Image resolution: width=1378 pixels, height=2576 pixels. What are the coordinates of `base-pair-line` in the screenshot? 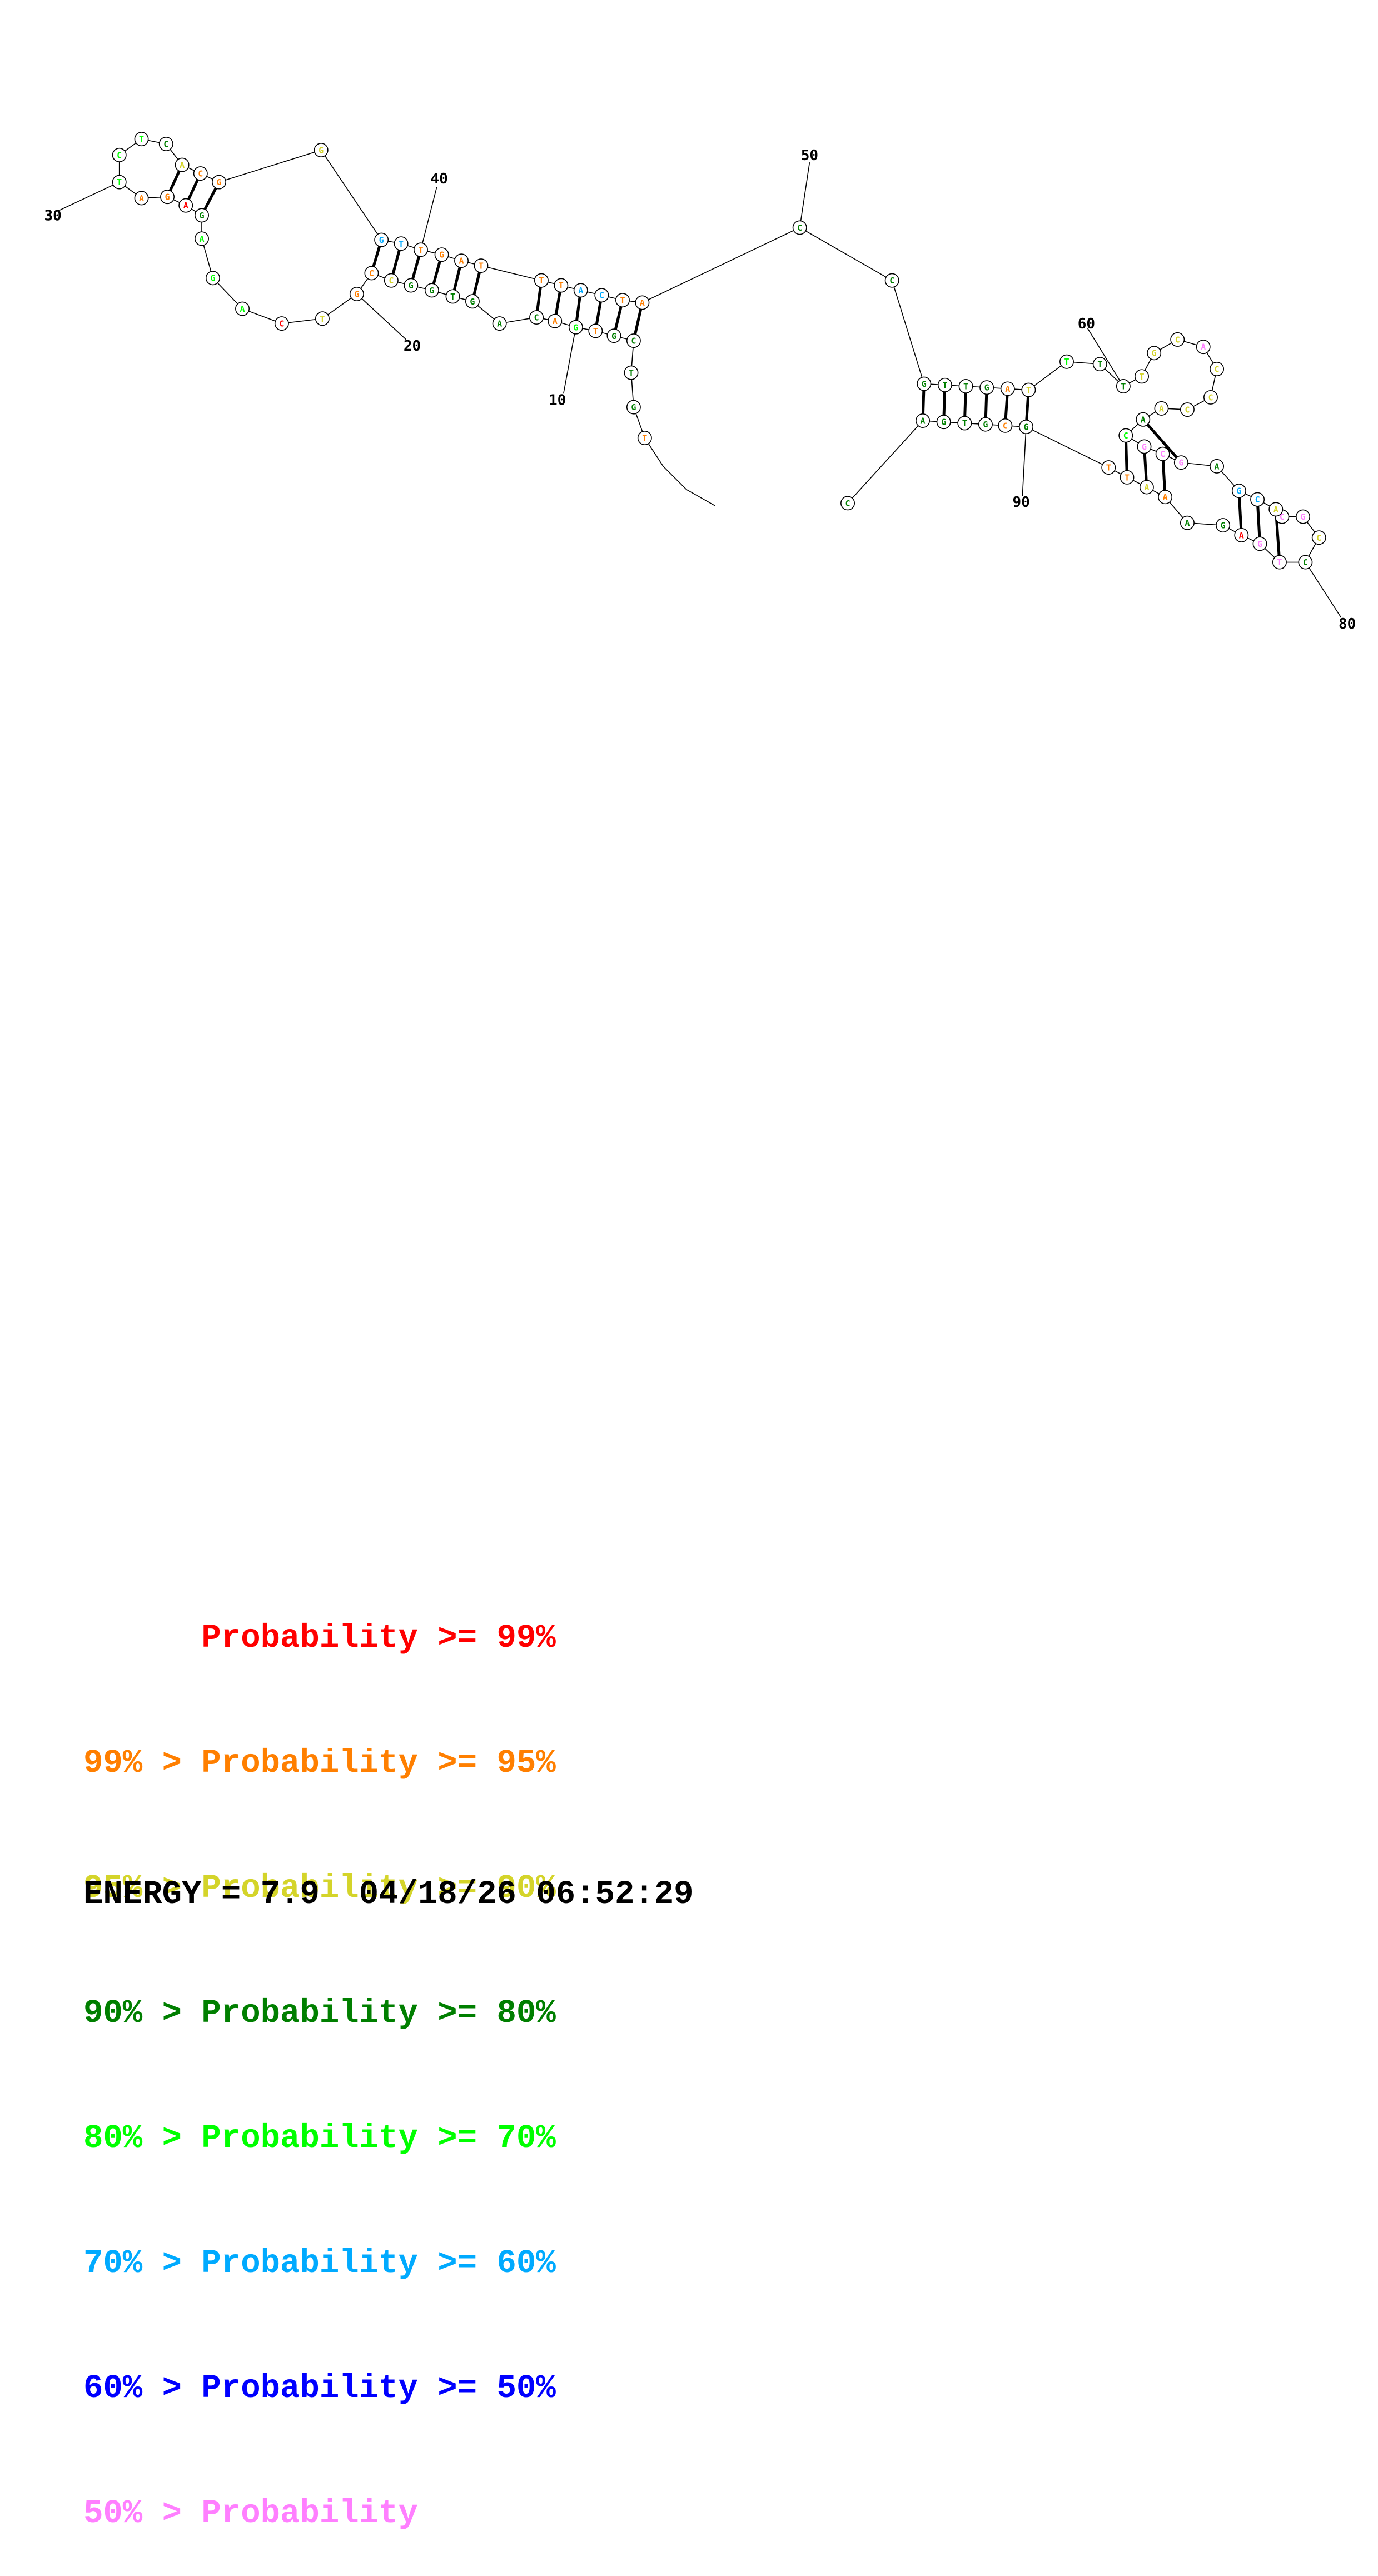 It's located at (1162, 441).